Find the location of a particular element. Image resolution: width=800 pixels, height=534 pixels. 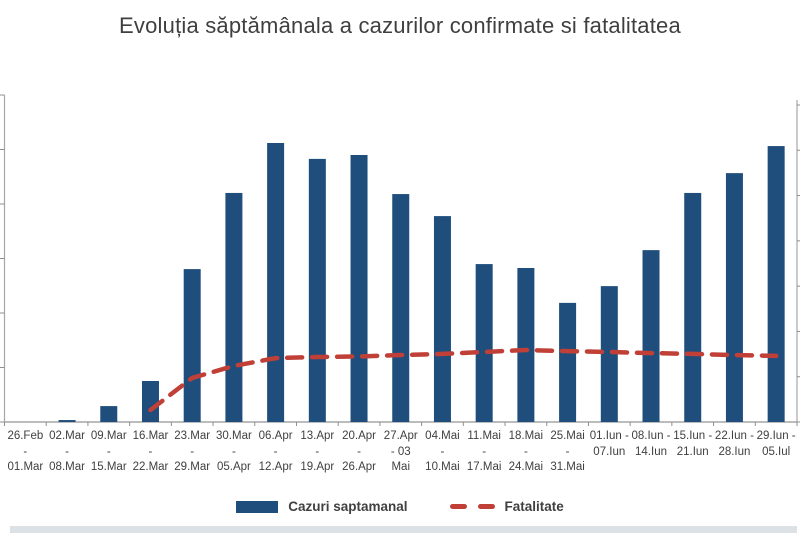

fatalitate-line is located at coordinates (463, 380).